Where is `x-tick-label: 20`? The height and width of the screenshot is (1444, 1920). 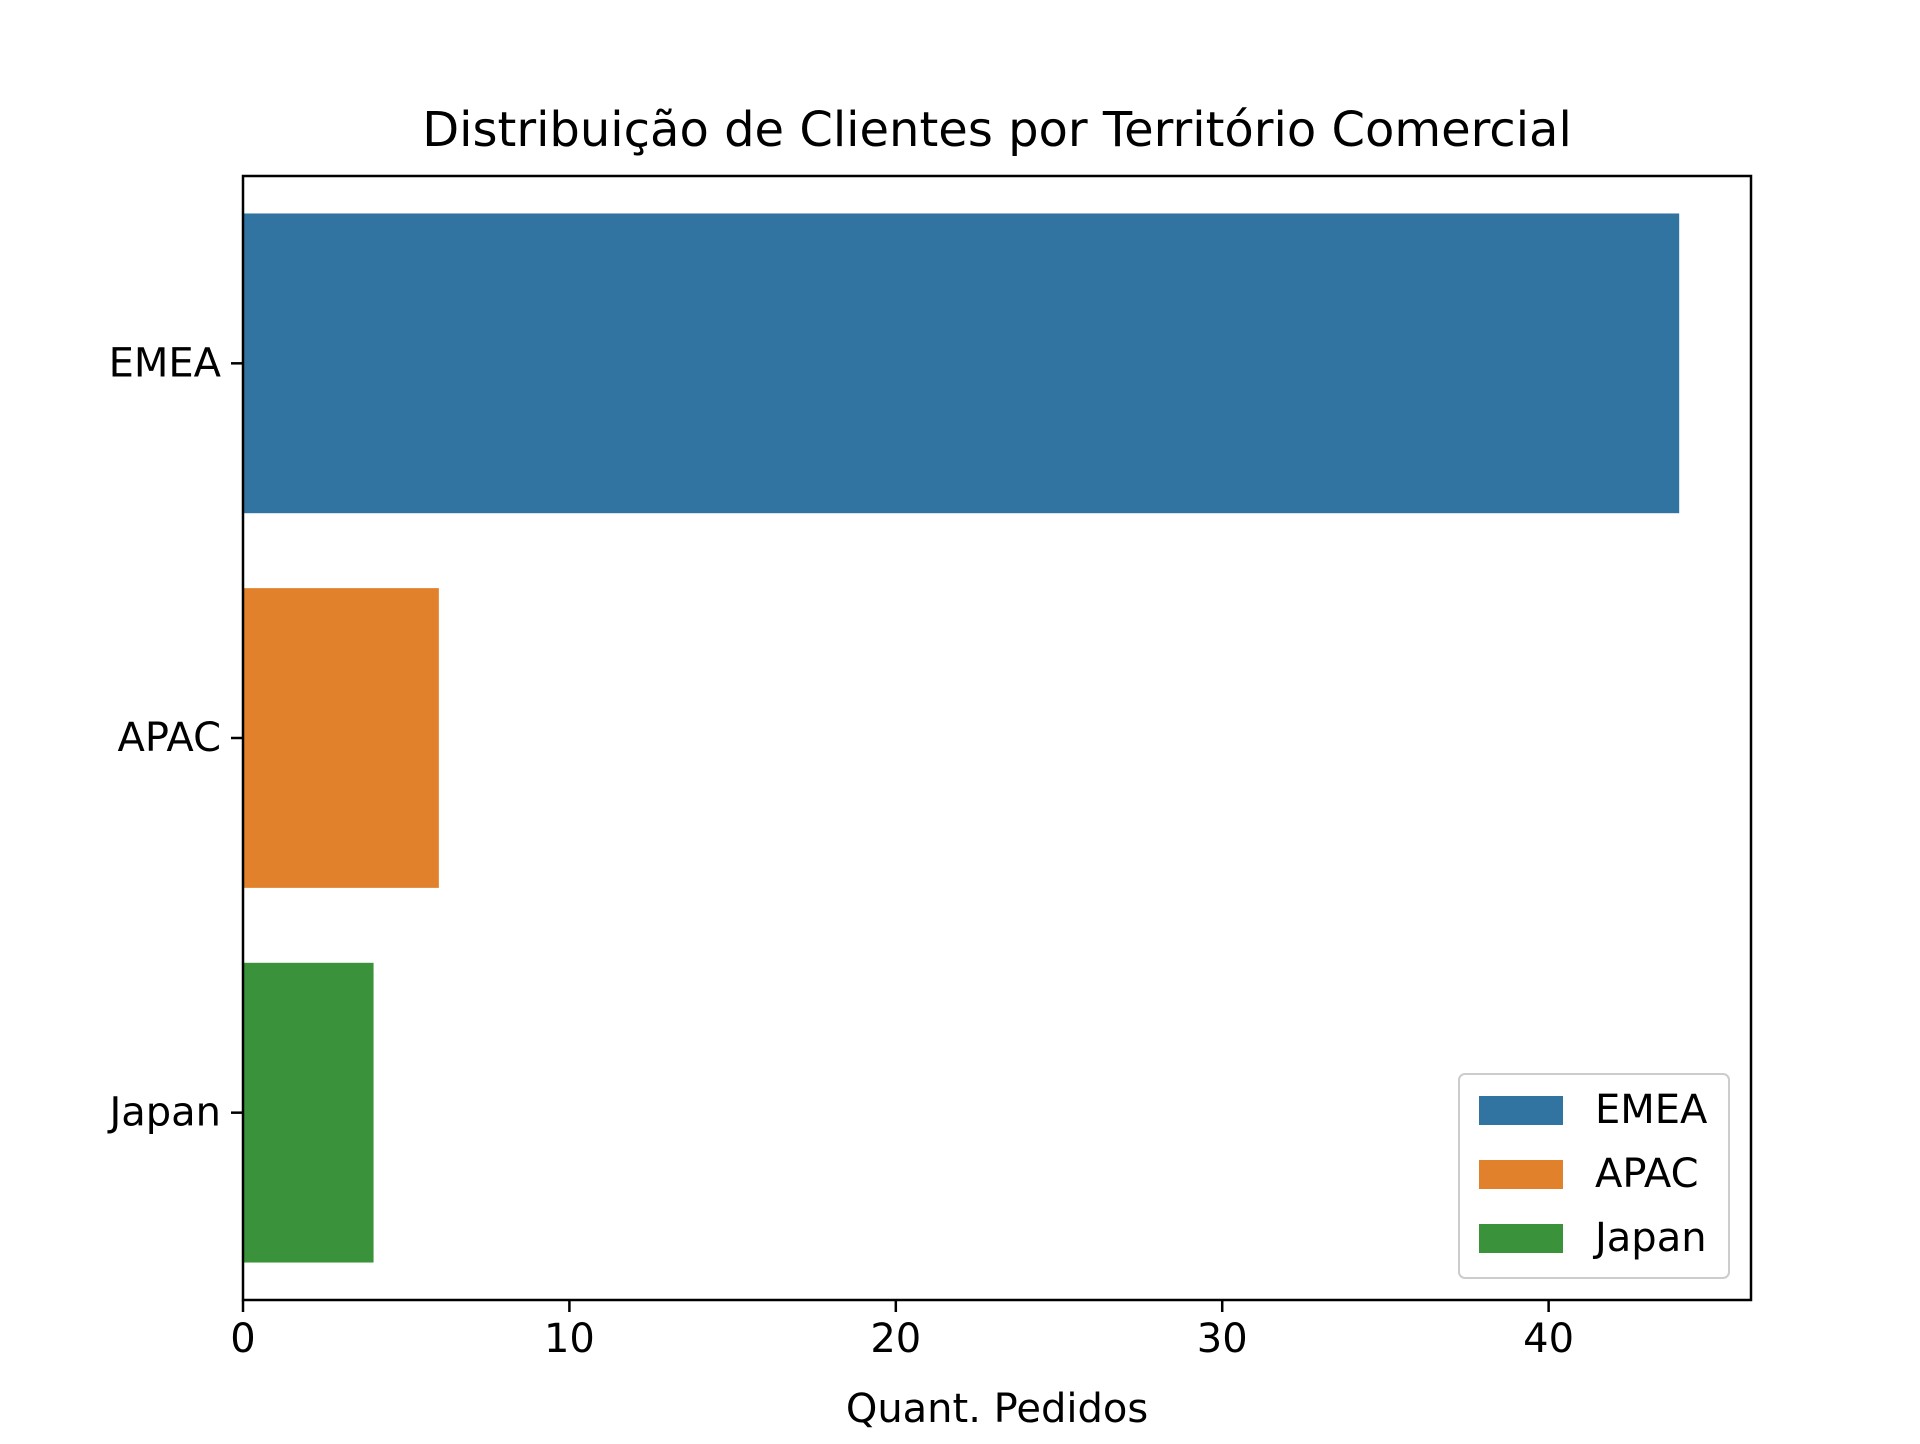 x-tick-label: 20 is located at coordinates (895, 1339).